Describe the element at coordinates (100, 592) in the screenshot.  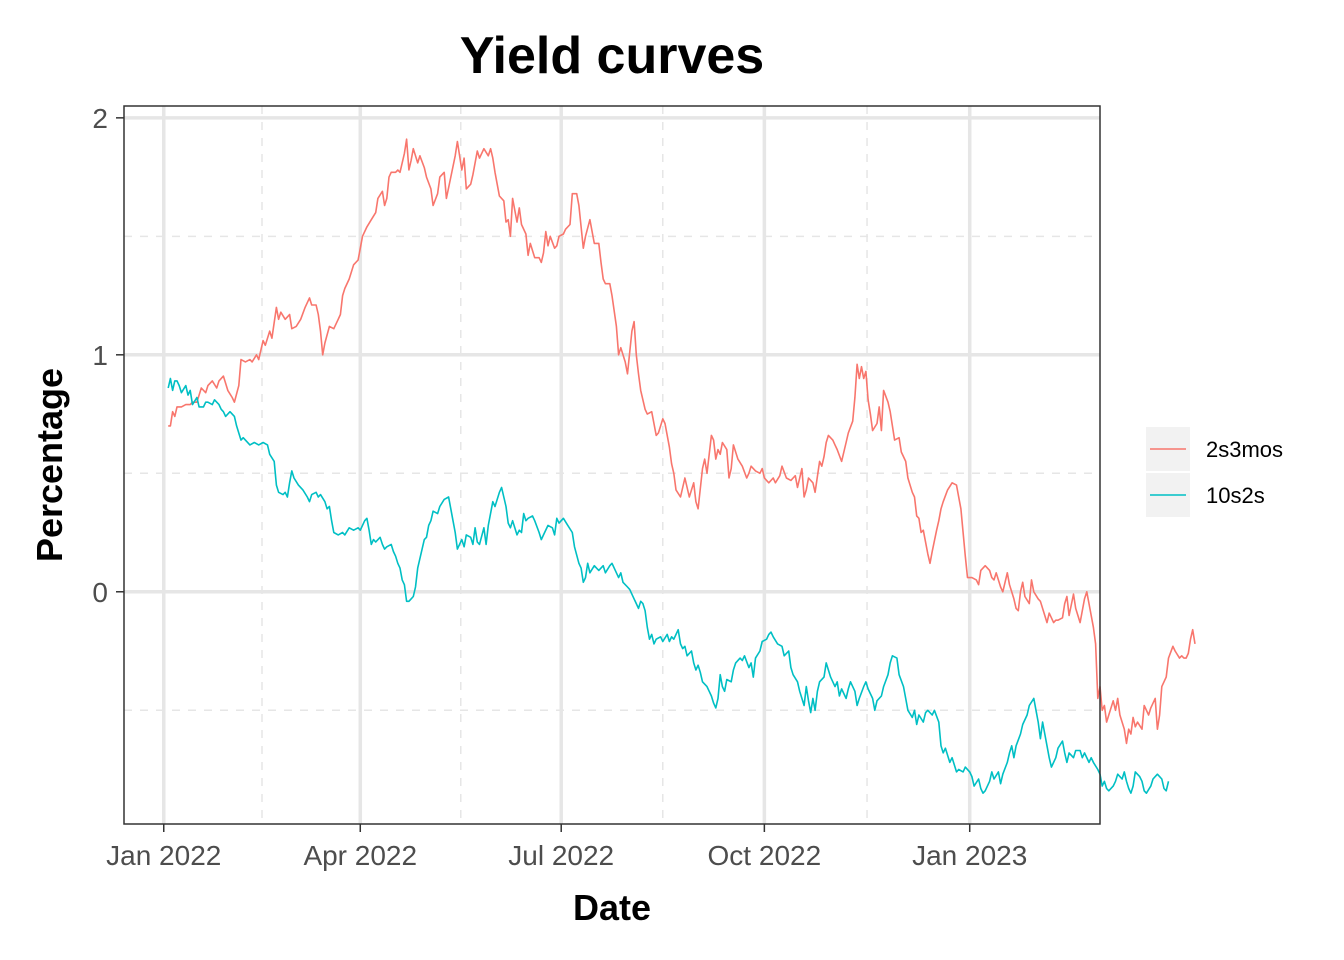
I see `y-tick-label-1: 0` at that location.